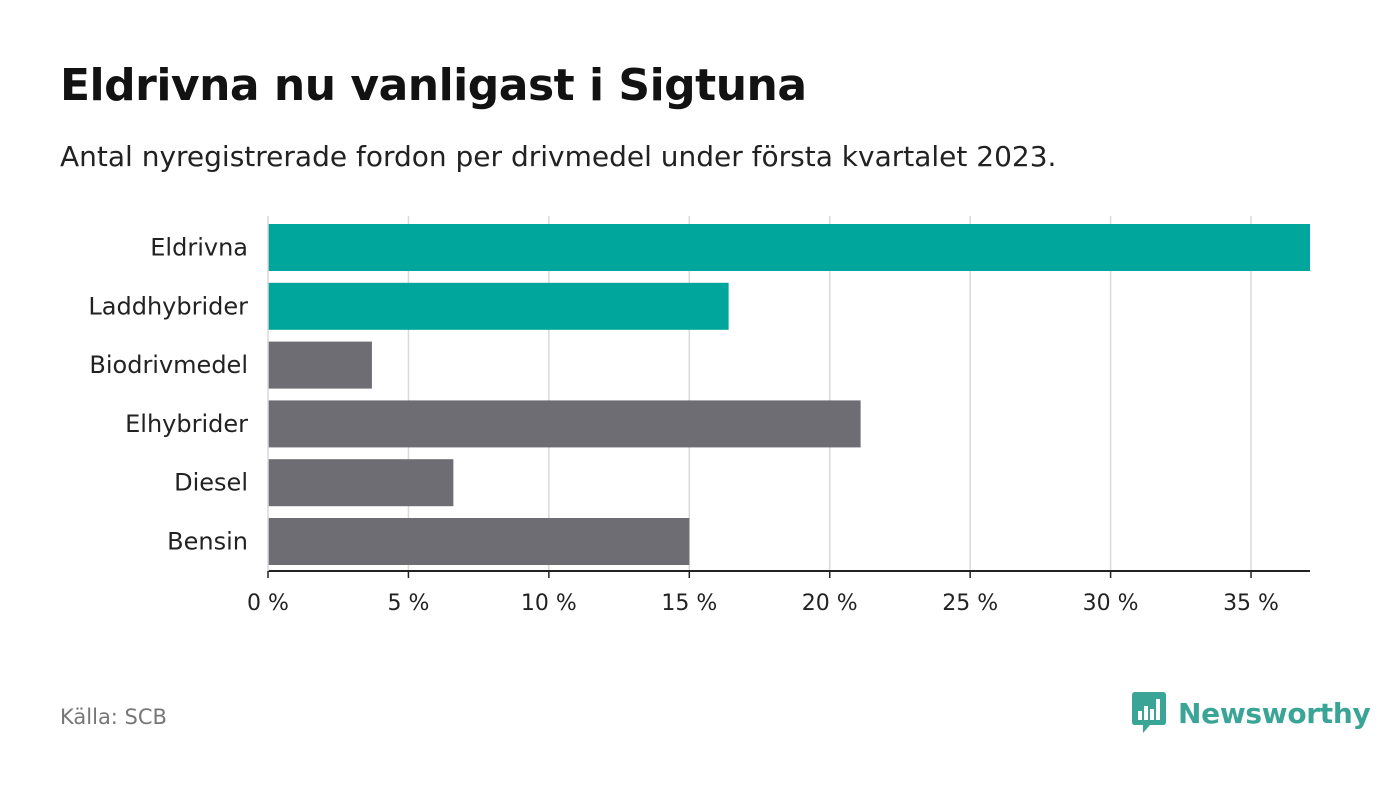  Describe the element at coordinates (168, 365) in the screenshot. I see `category-label: Biodrivmedel` at that location.